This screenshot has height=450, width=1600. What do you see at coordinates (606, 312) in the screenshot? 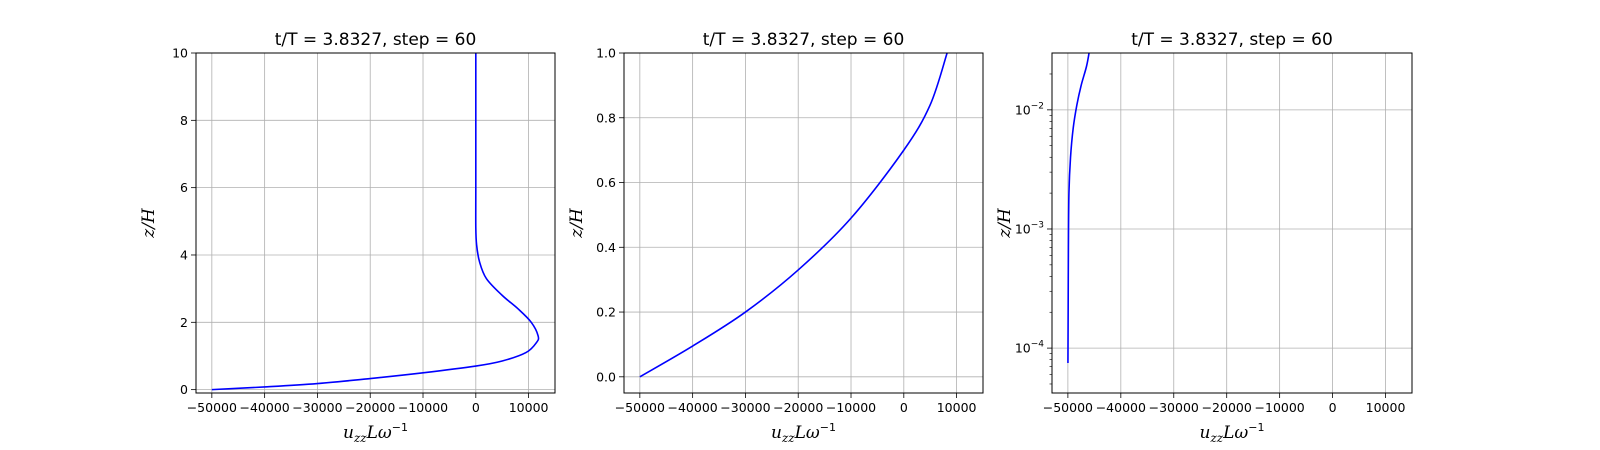
I see `y-tick-label: 0.2` at bounding box center [606, 312].